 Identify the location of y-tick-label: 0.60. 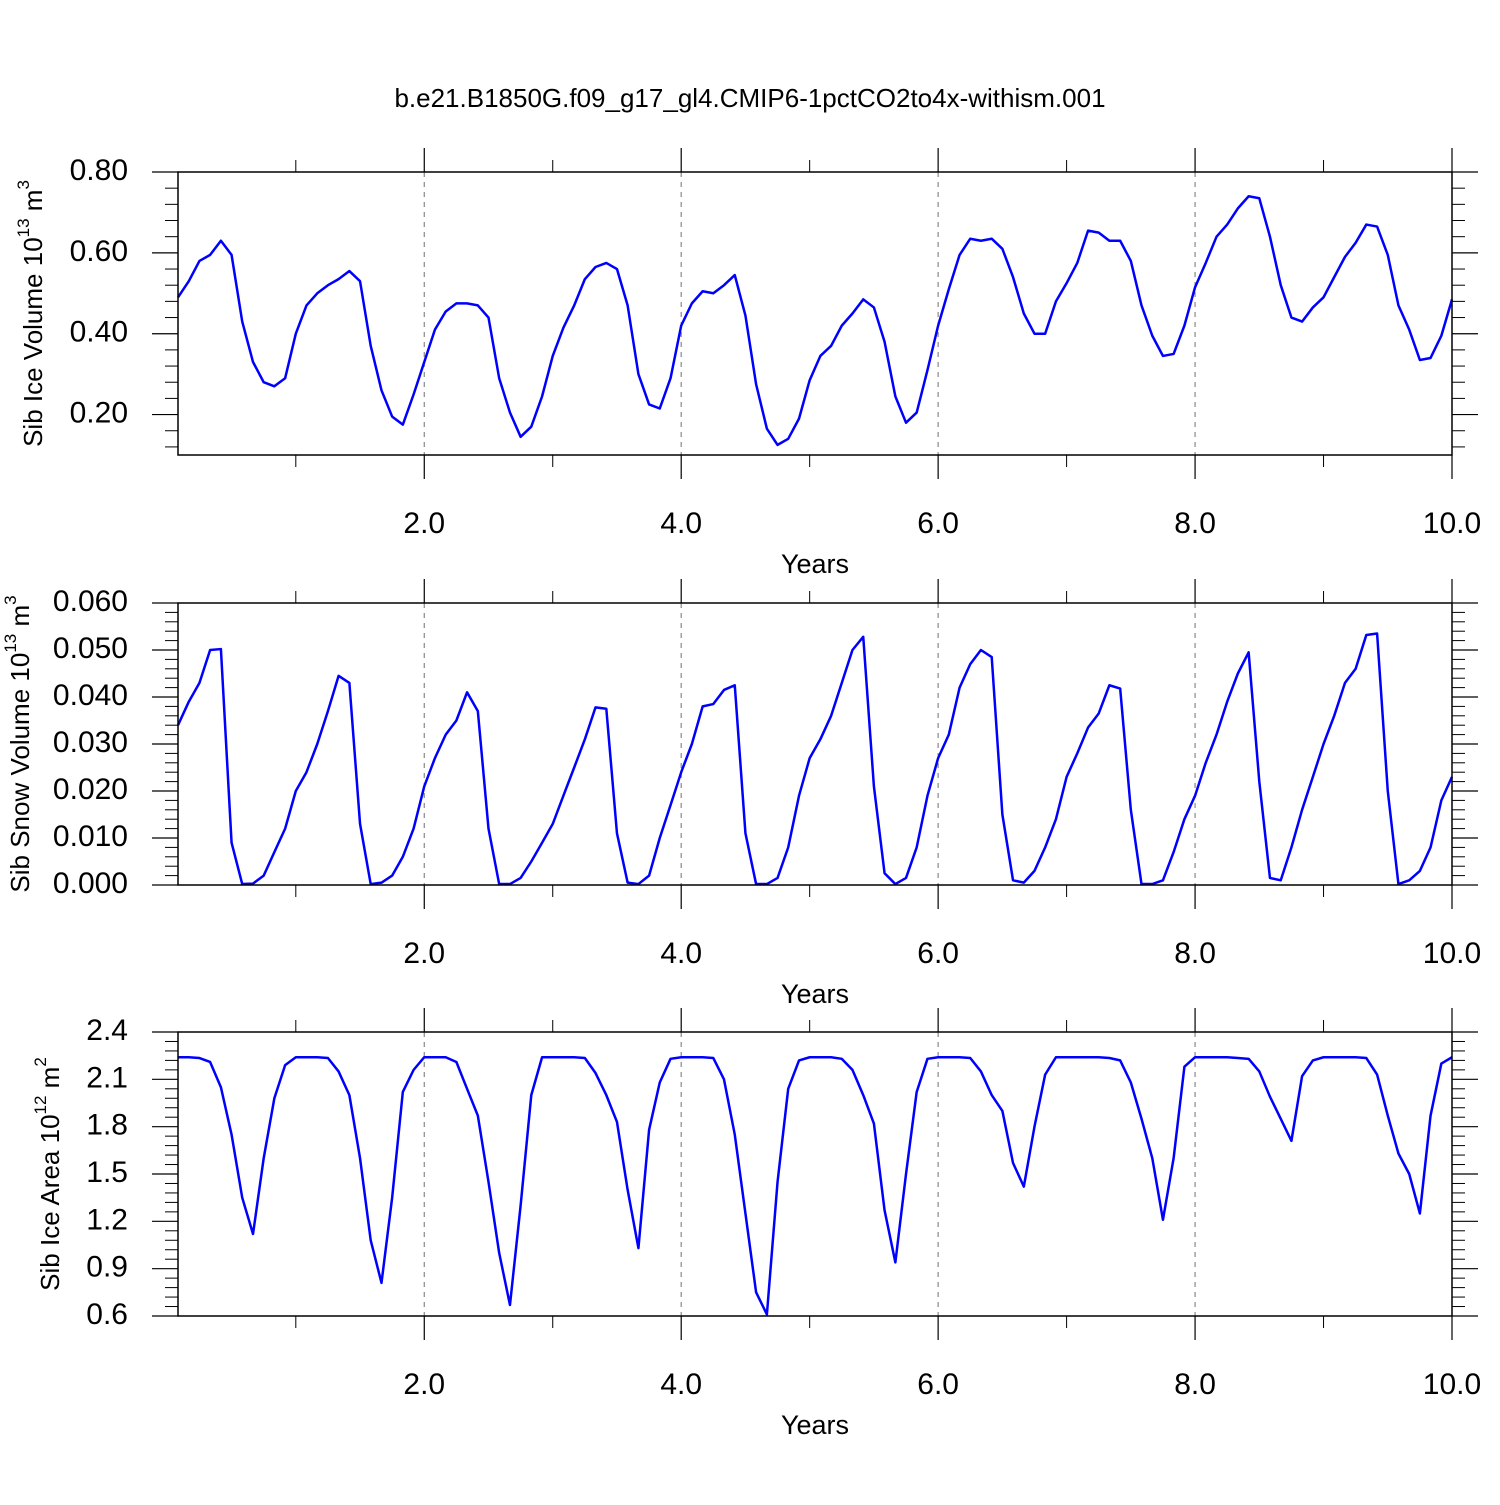
(99, 251).